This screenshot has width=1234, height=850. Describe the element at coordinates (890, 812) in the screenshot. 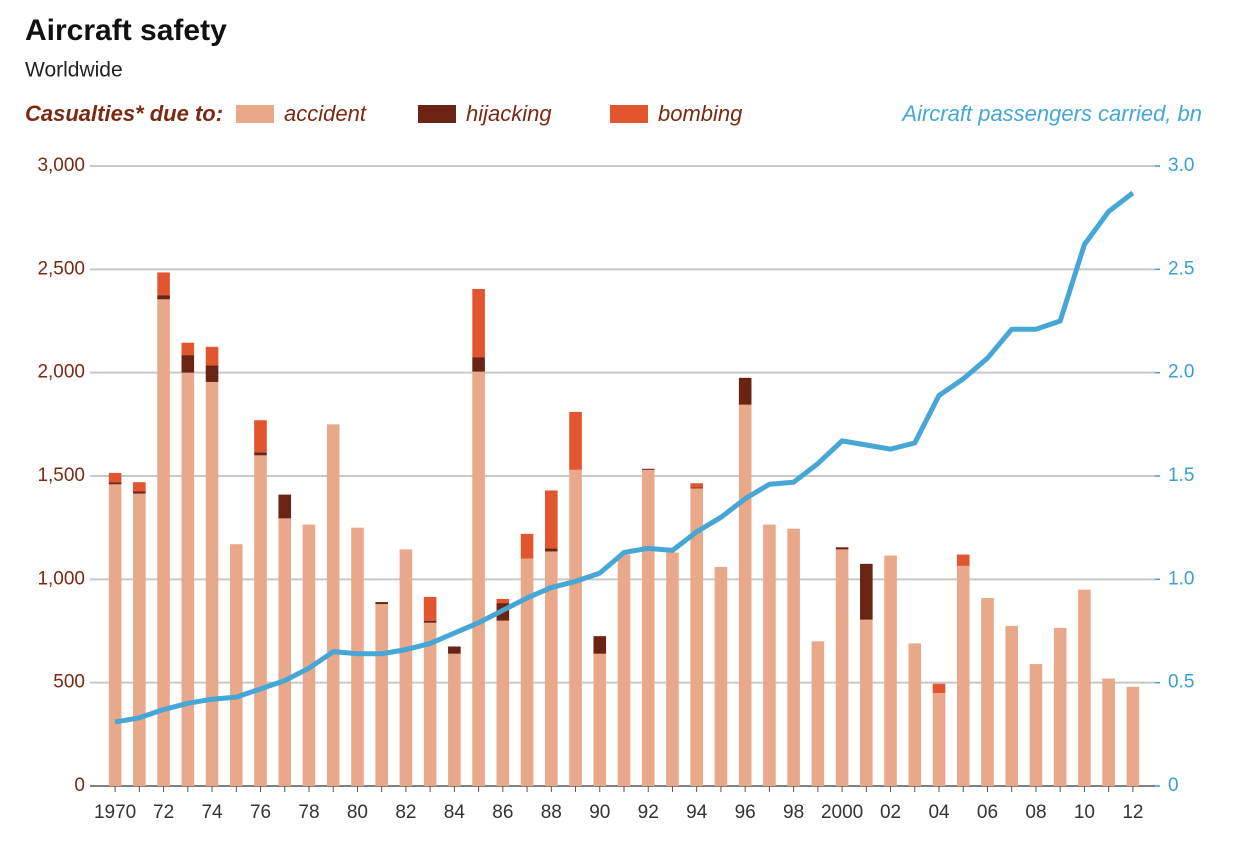

I see `x-tick-label: 02` at that location.